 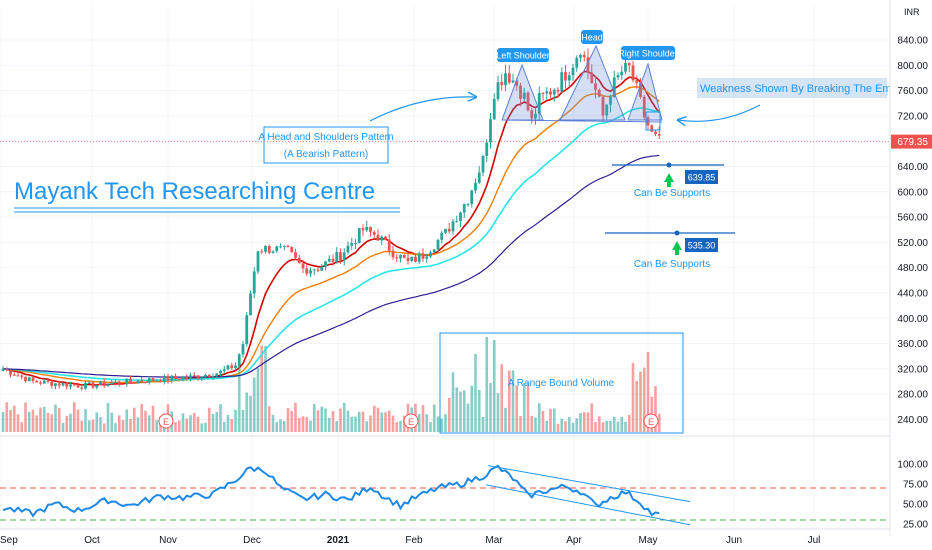 I want to click on earnings-marker-label: E, so click(x=651, y=422).